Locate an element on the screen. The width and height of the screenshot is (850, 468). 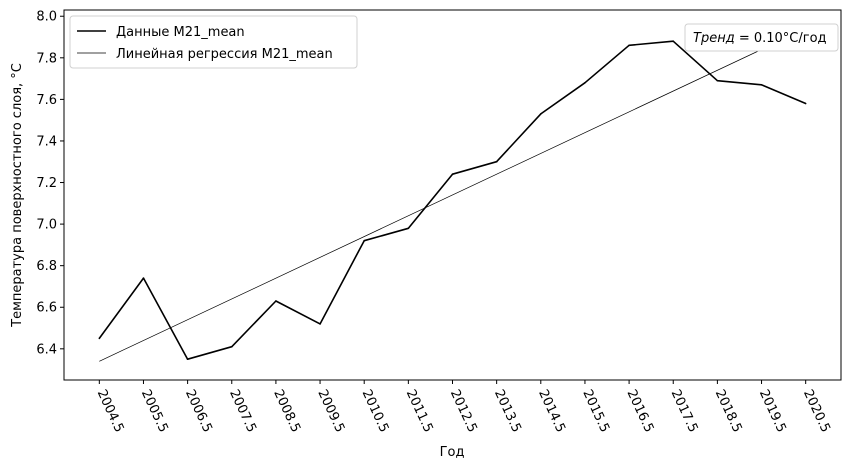
legend-label-data: Данные M21_mean is located at coordinates (180, 32).